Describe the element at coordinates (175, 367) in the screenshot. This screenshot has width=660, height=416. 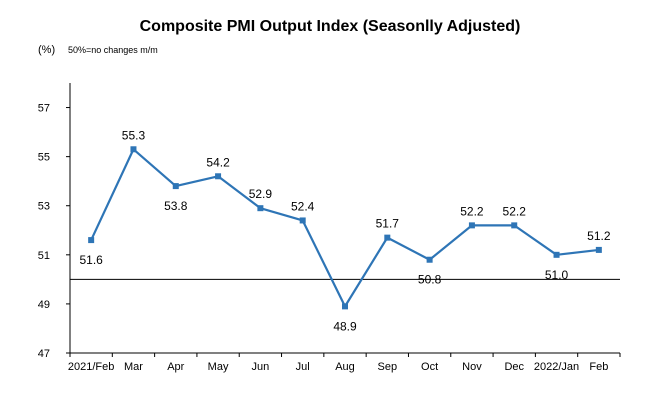
I see `x-tick-label: Apr` at that location.